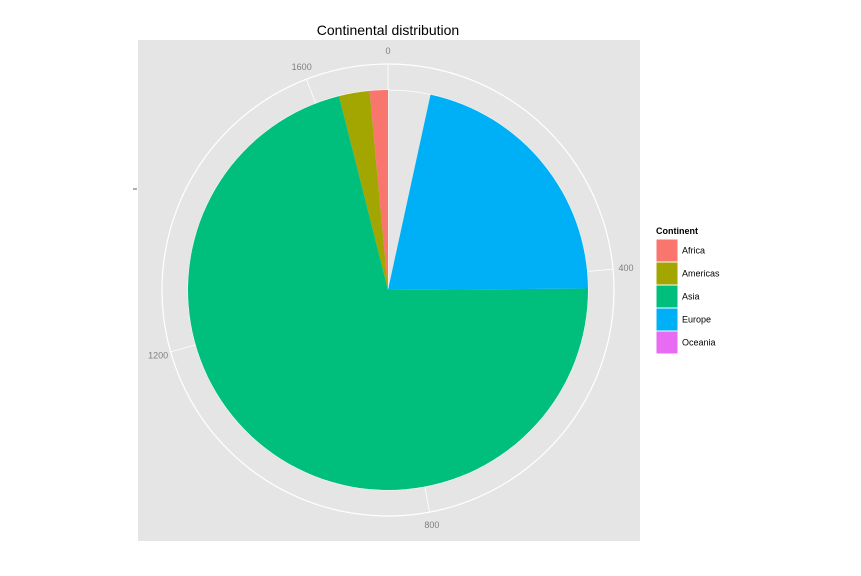 Image resolution: width=861 pixels, height=576 pixels. Describe the element at coordinates (625, 268) in the screenshot. I see `angle-tick-label: 400` at that location.